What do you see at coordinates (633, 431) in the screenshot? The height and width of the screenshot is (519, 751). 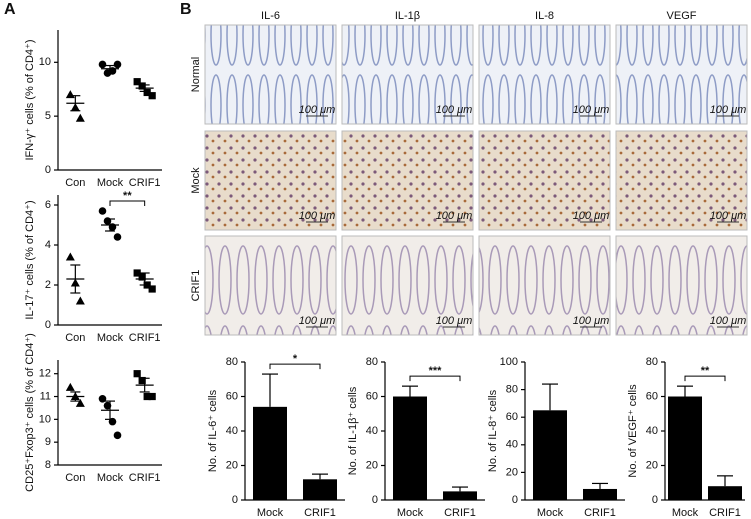 I see `y-axis-label: No. of VEGF⁺ cells` at bounding box center [633, 431].